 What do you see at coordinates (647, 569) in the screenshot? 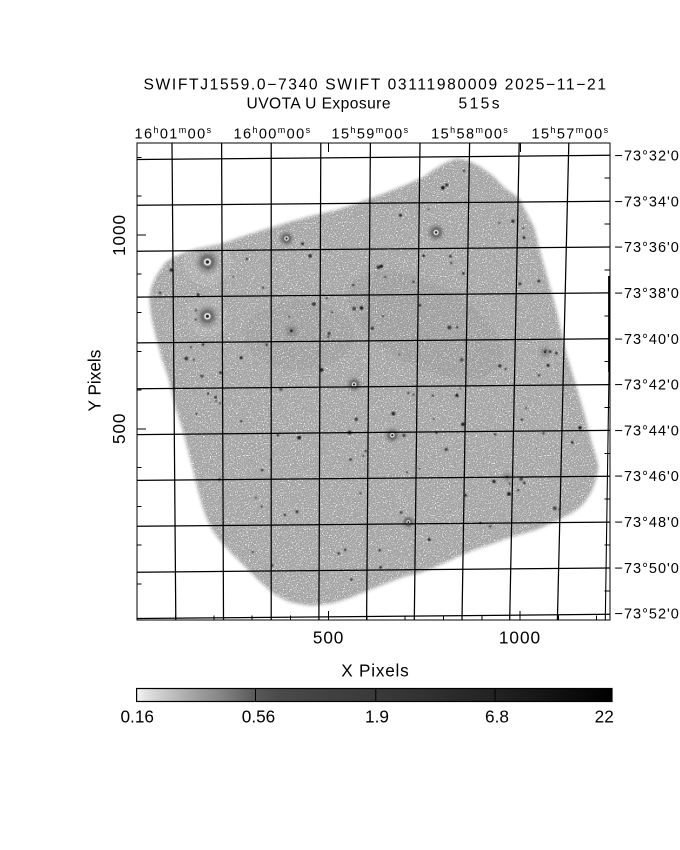
I see `svg-text: −73°50'0` at bounding box center [647, 569].